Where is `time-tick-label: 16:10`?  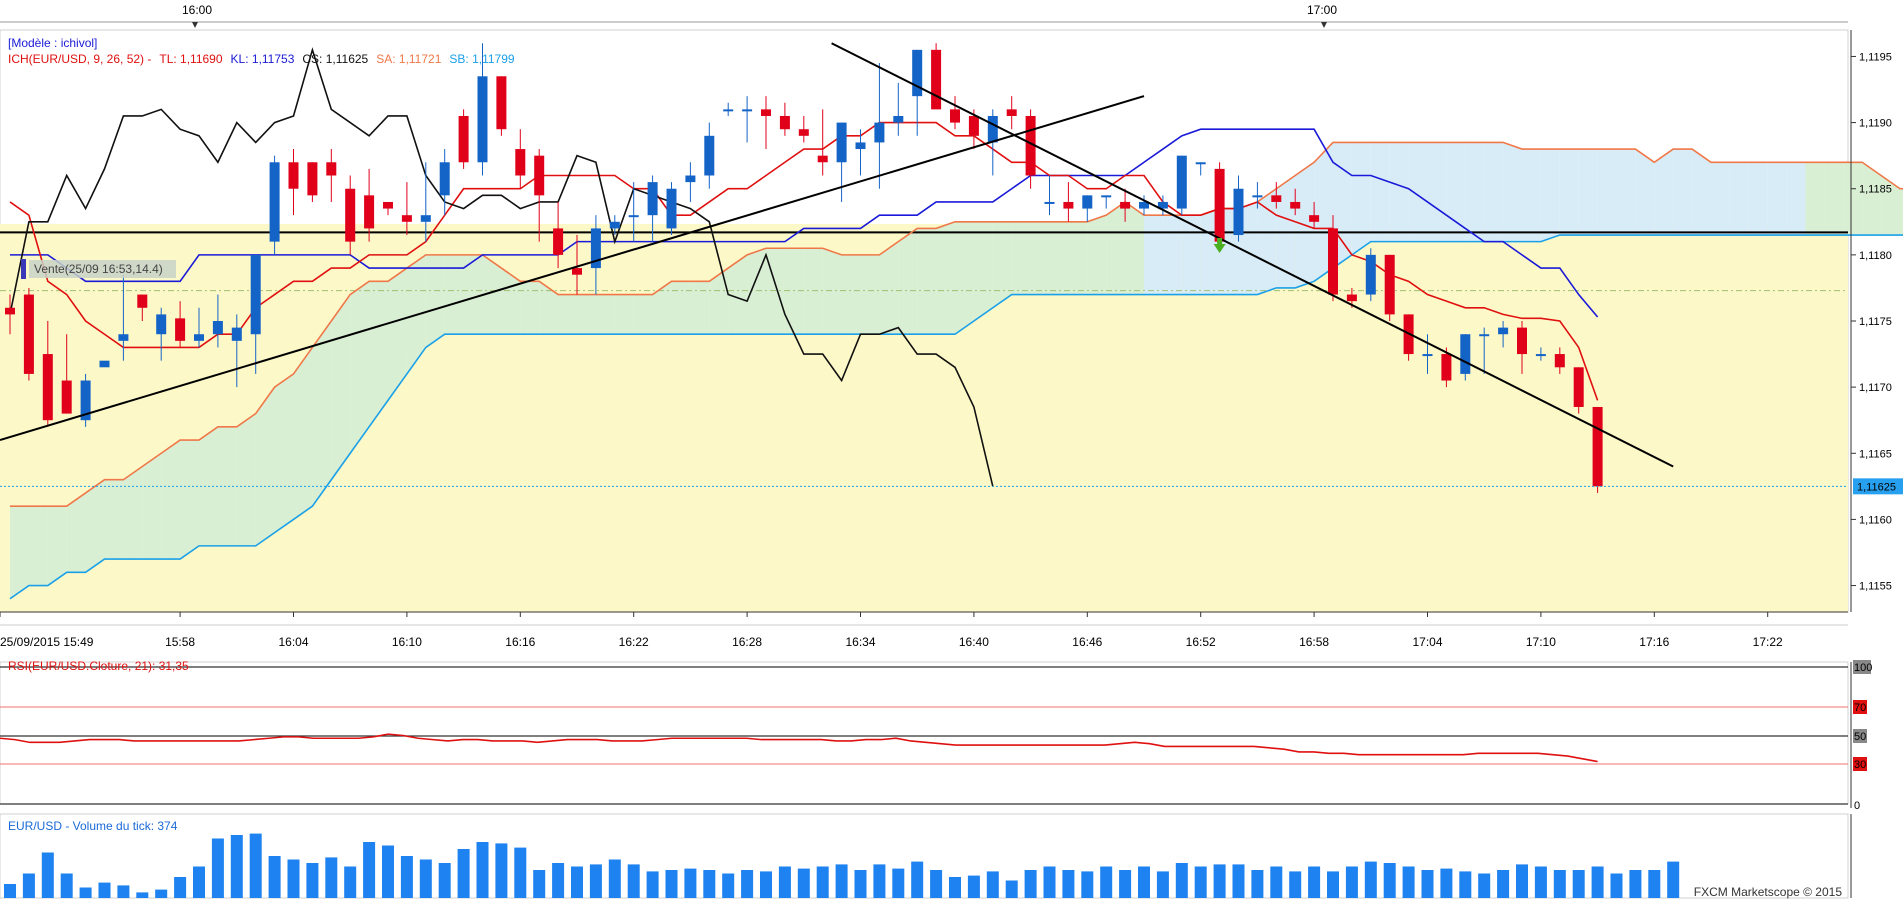 time-tick-label: 16:10 is located at coordinates (407, 642).